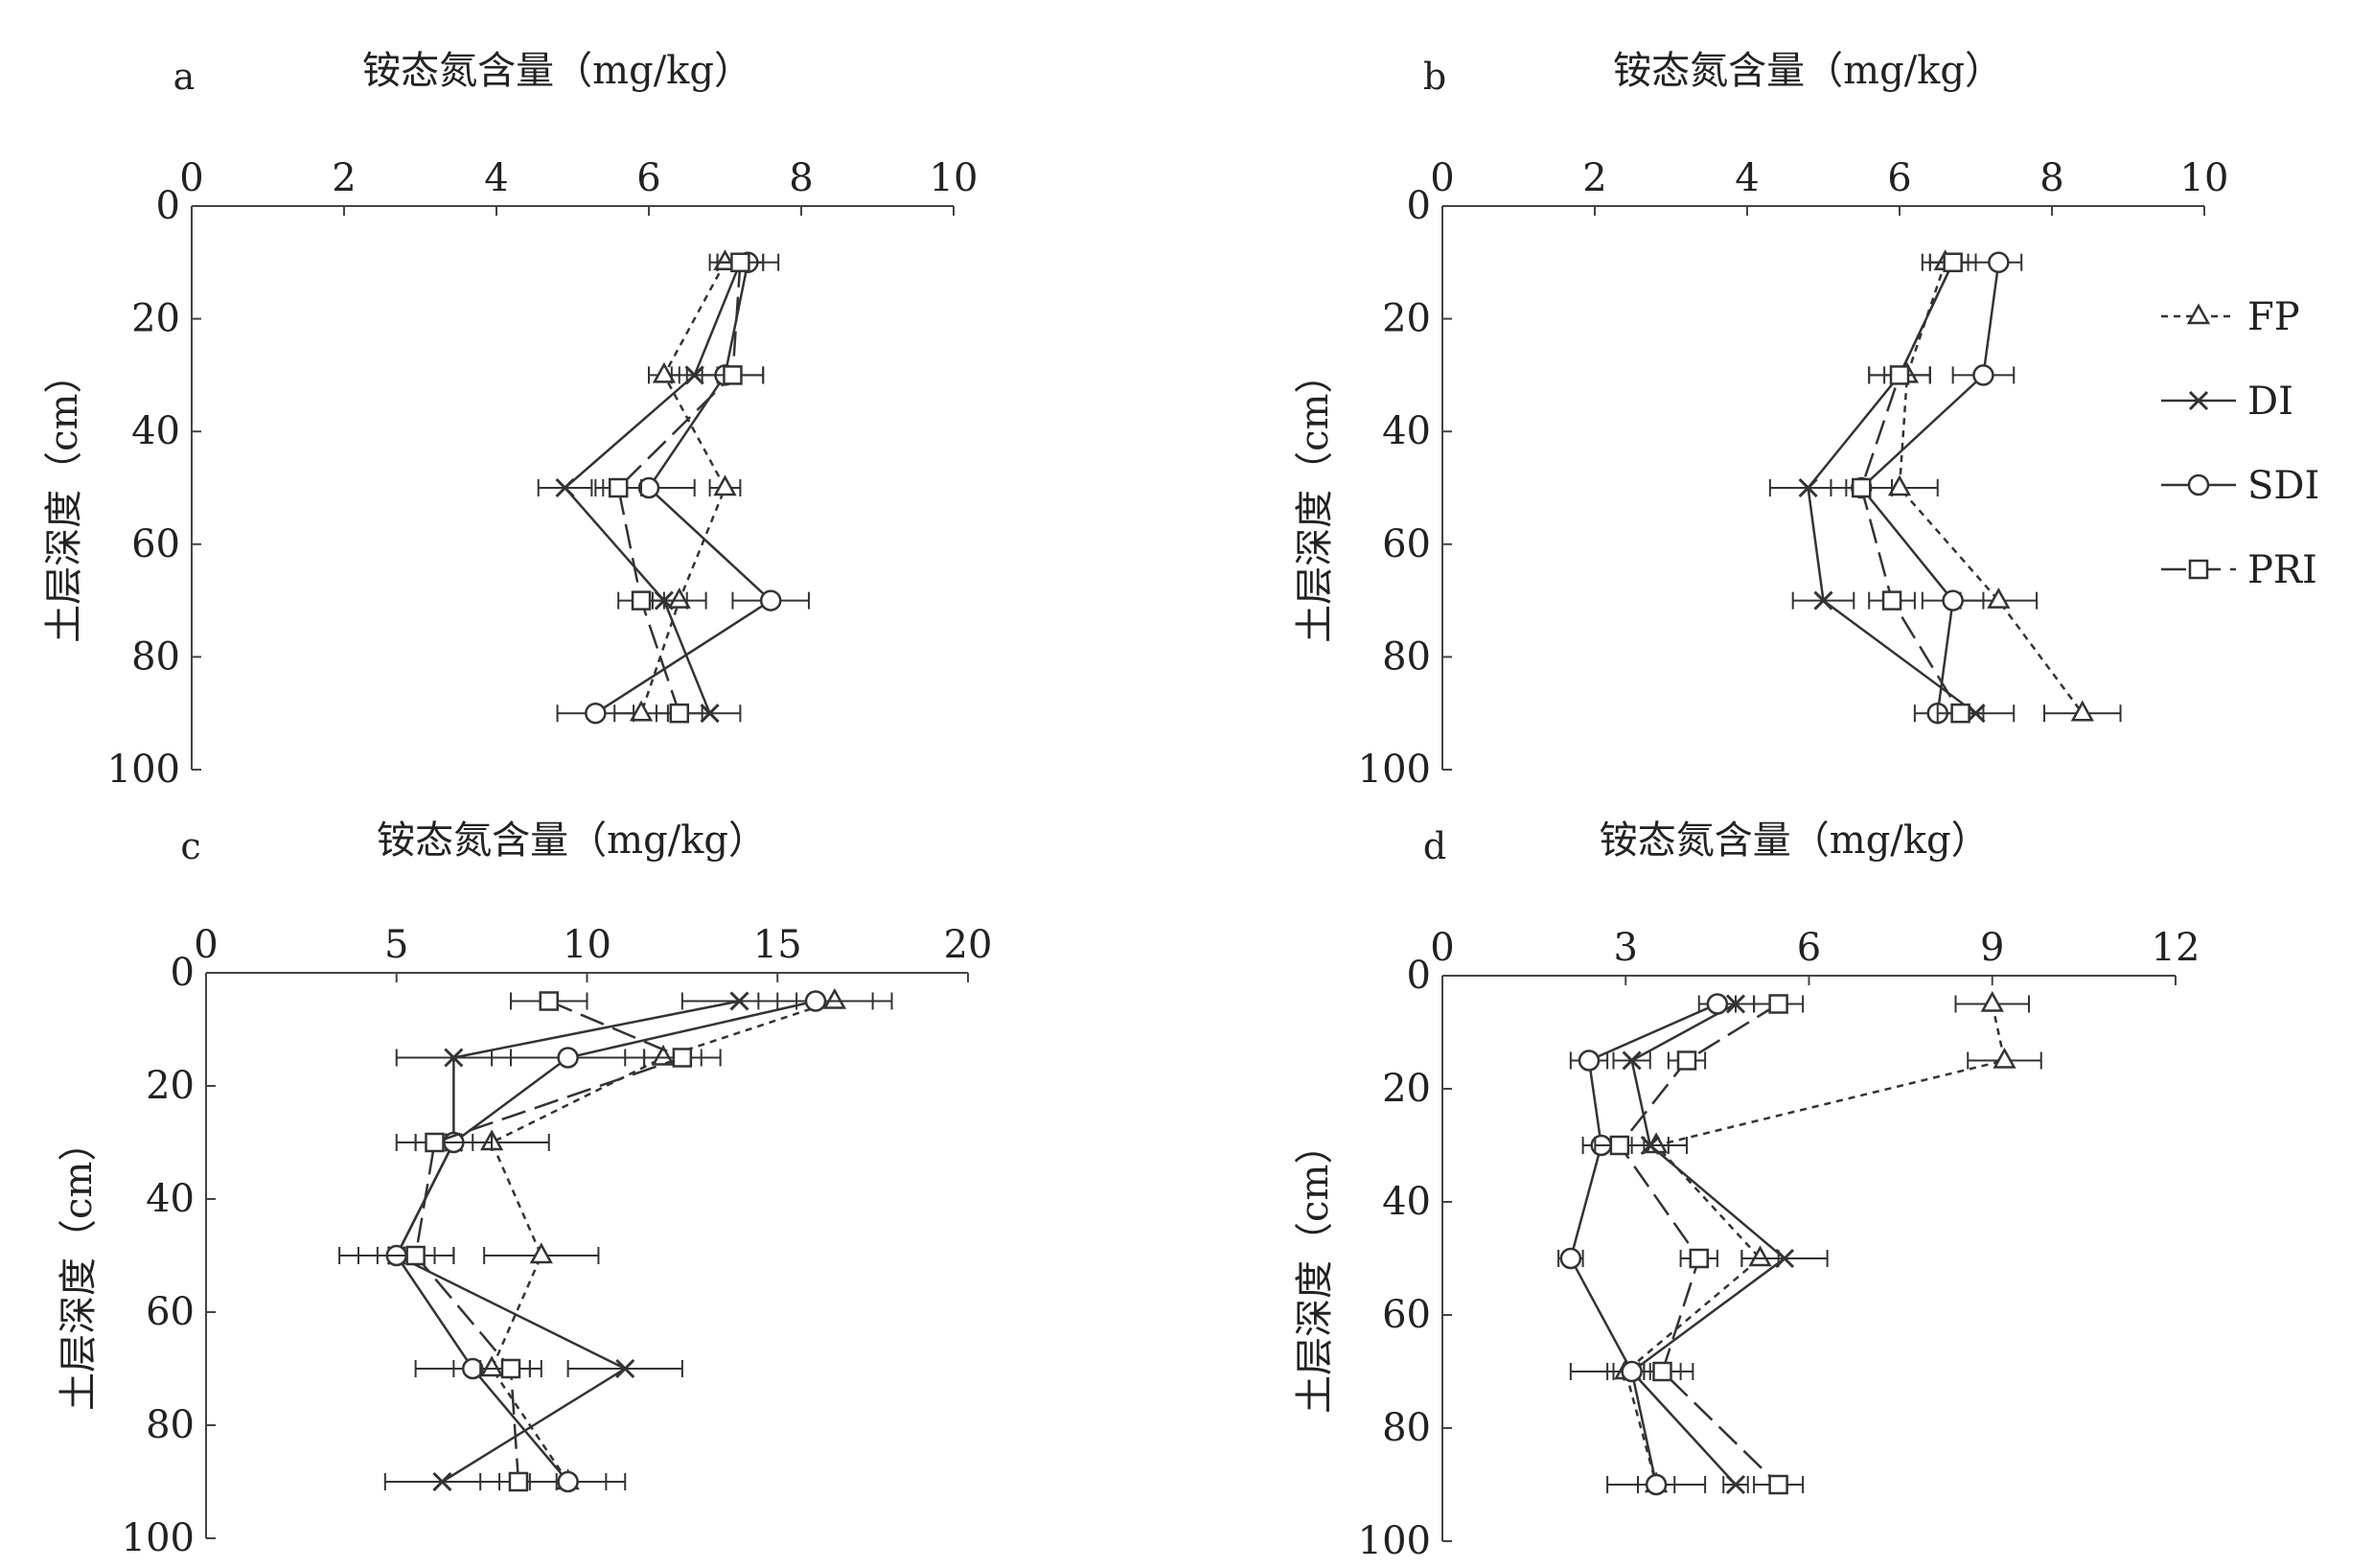 The image size is (2373, 1568). Describe the element at coordinates (2282, 570) in the screenshot. I see `legend-label: PRI` at that location.